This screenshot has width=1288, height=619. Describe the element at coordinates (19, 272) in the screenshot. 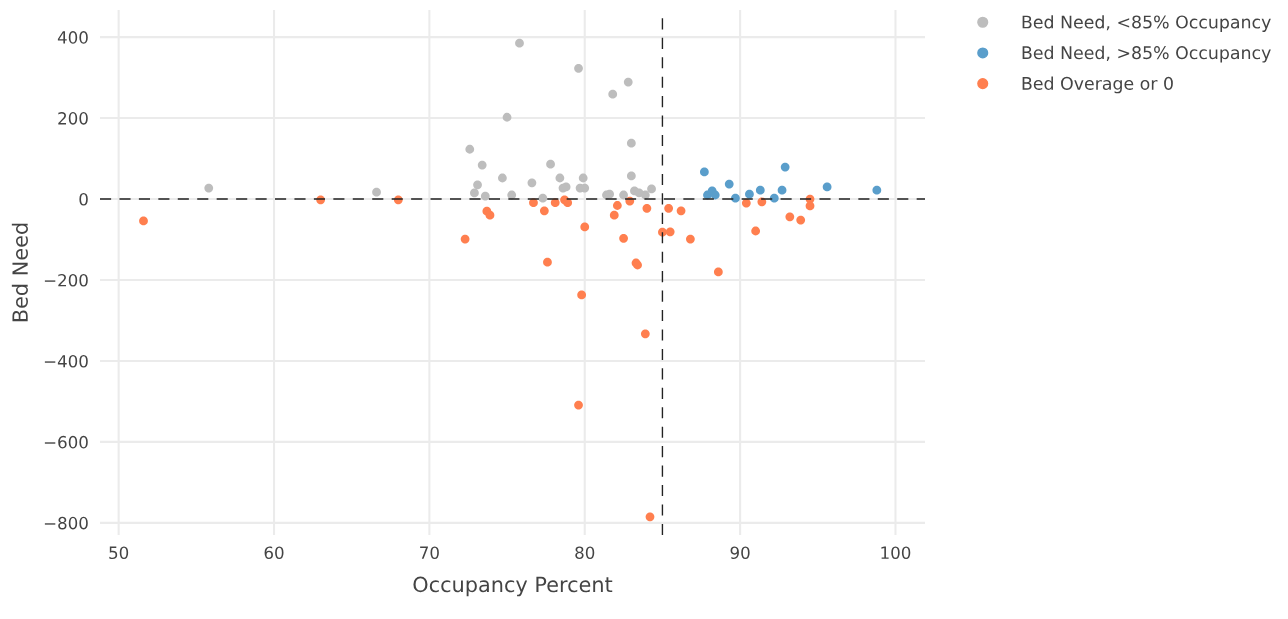

I see `y-axis-title: Bed Need` at that location.